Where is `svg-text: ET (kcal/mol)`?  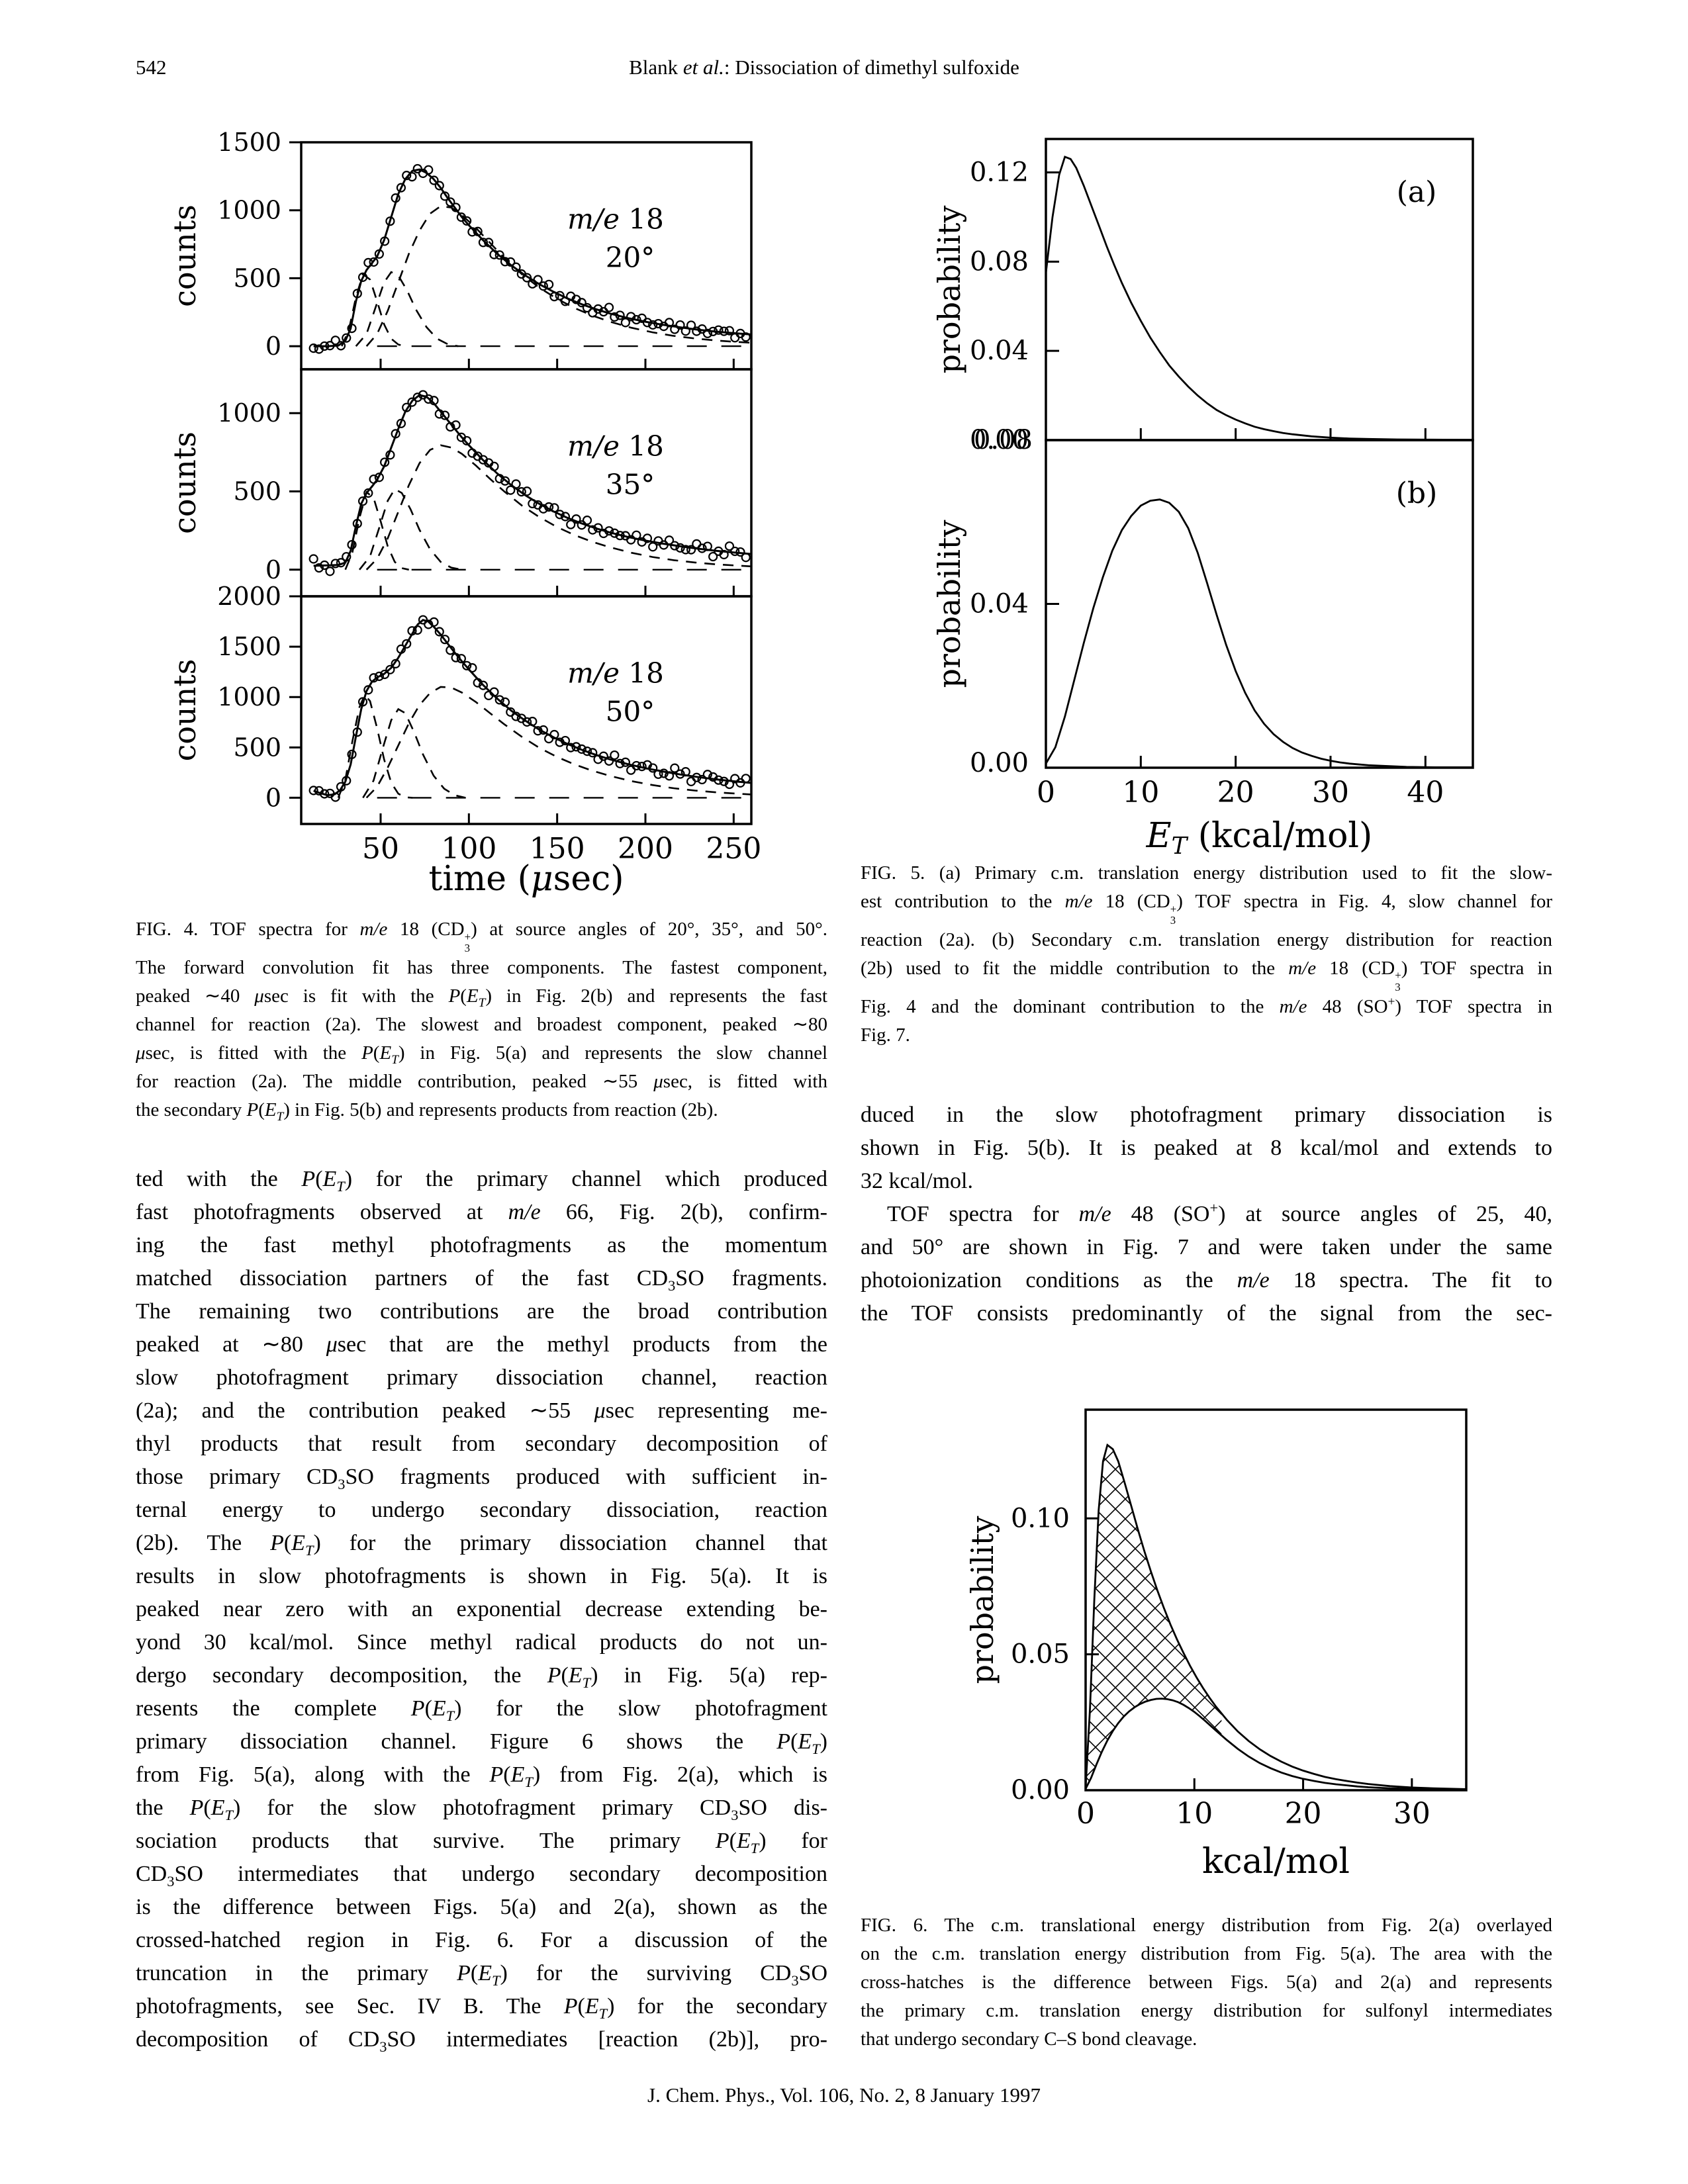 svg-text: ET (kcal/mol) is located at coordinates (1259, 836).